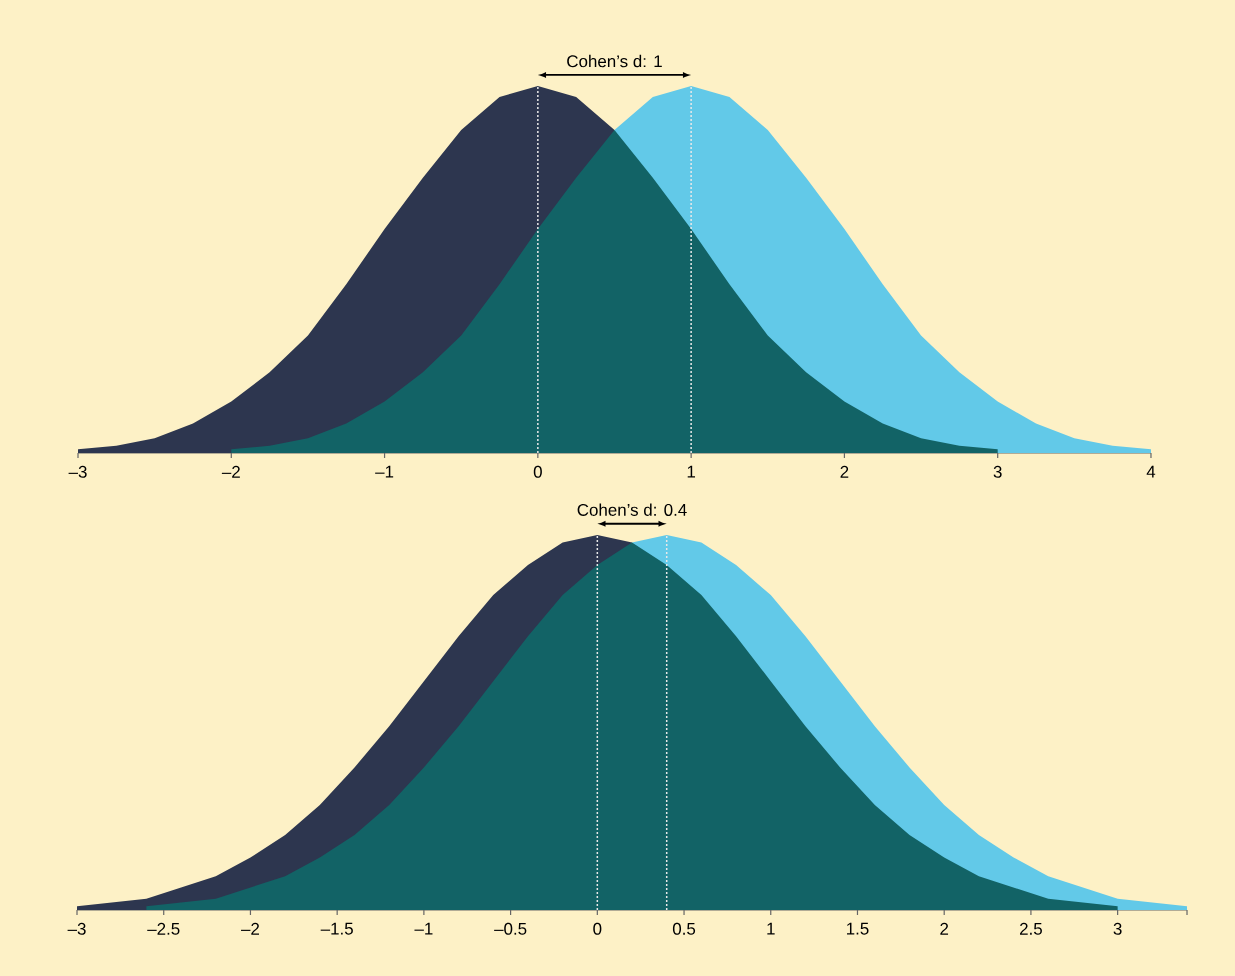 Image resolution: width=1235 pixels, height=976 pixels. Describe the element at coordinates (336, 928) in the screenshot. I see `x-tick-label: –1.5` at that location.